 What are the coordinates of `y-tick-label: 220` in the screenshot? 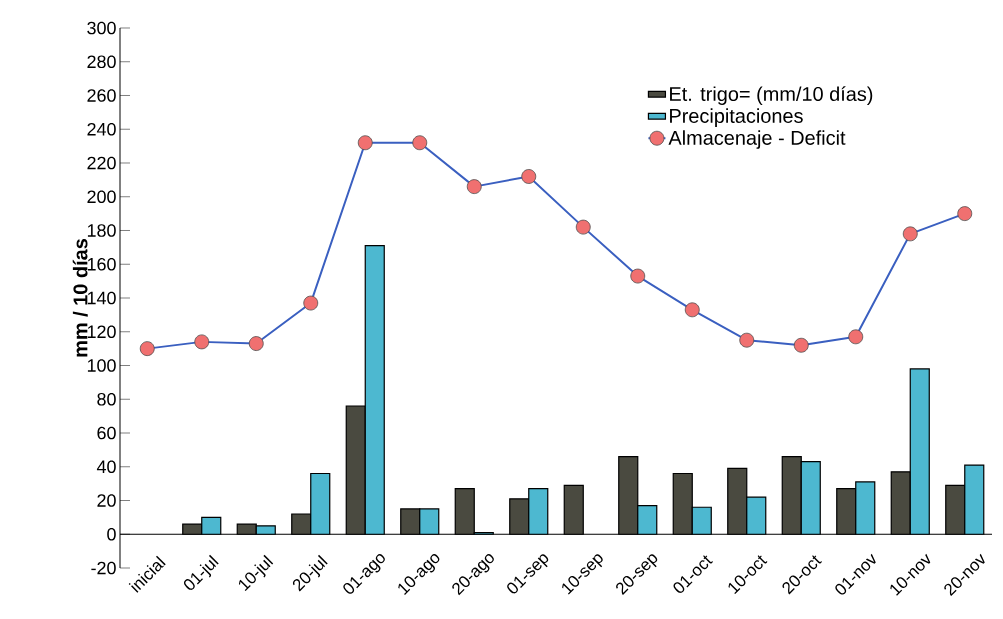 It's located at (101, 163).